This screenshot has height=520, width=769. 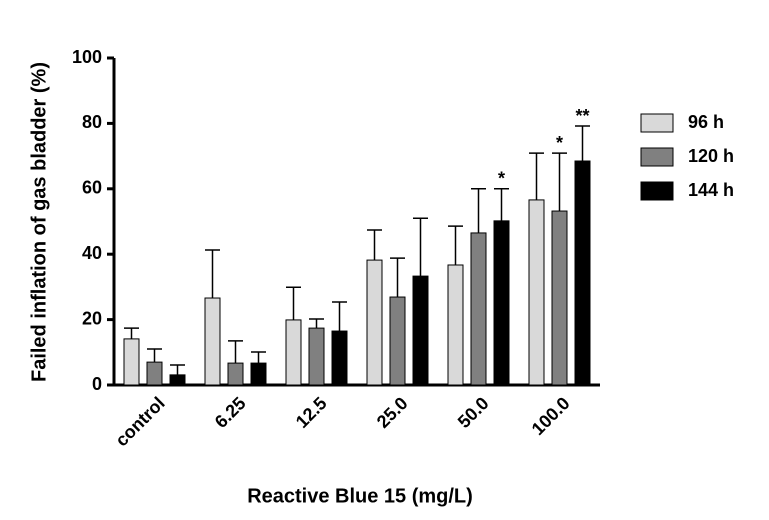 I want to click on y-tick-label: 40, so click(x=92, y=253).